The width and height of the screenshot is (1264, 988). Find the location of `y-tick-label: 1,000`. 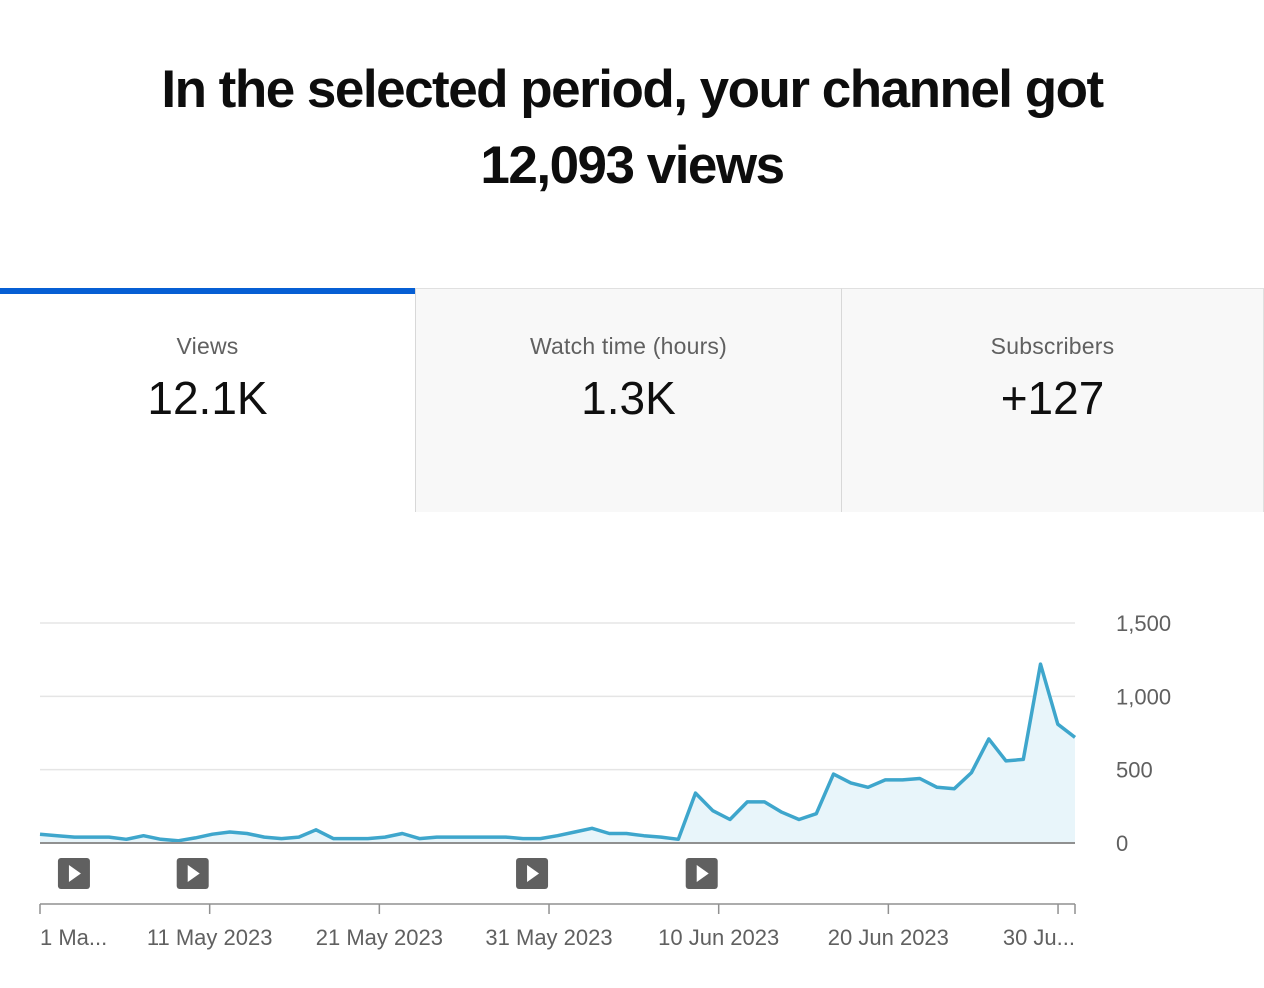

y-tick-label: 1,000 is located at coordinates (1143, 696).